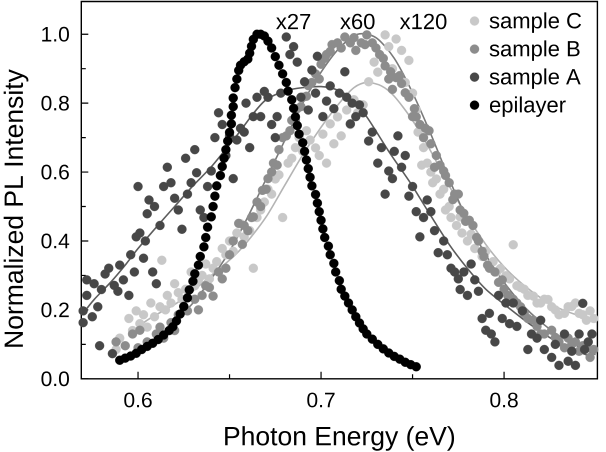 Image resolution: width=606 pixels, height=452 pixels. What do you see at coordinates (293, 22) in the screenshot?
I see `annotation: x27` at bounding box center [293, 22].